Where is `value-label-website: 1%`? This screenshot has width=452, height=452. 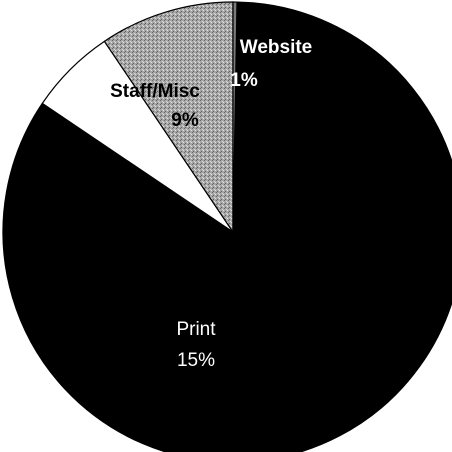
value-label-website: 1% is located at coordinates (244, 80).